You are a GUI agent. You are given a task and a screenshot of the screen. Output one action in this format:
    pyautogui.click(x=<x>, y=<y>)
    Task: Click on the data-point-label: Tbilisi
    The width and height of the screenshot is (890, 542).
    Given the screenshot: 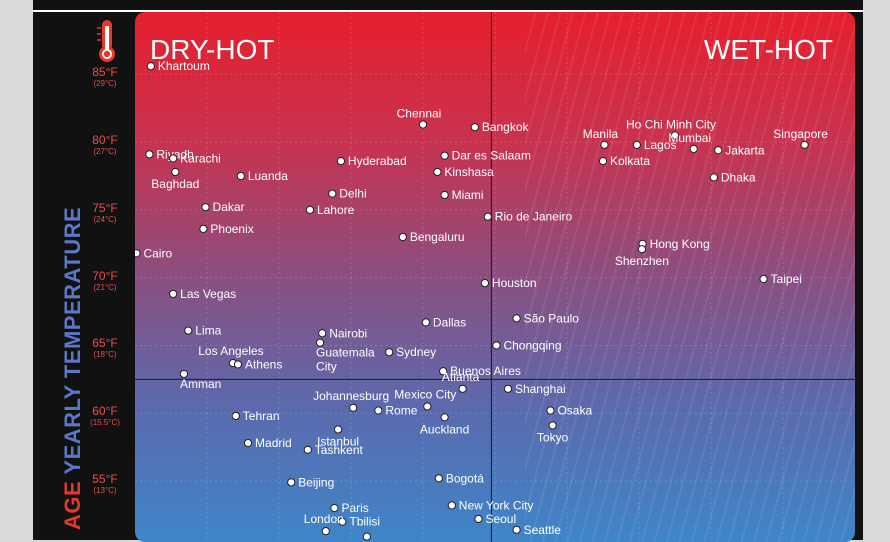 What is the action you would take?
    pyautogui.click(x=364, y=522)
    